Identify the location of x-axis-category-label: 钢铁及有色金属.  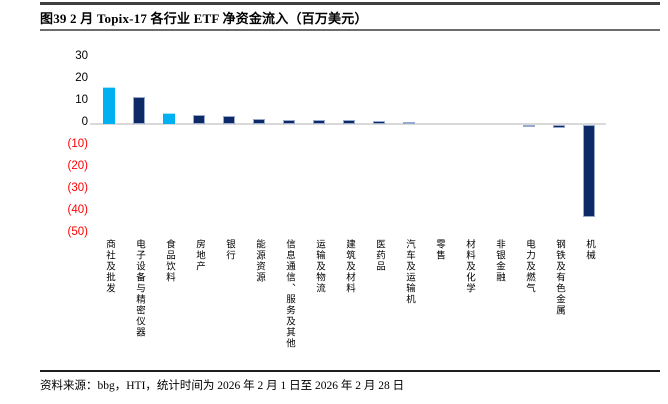
(559, 277).